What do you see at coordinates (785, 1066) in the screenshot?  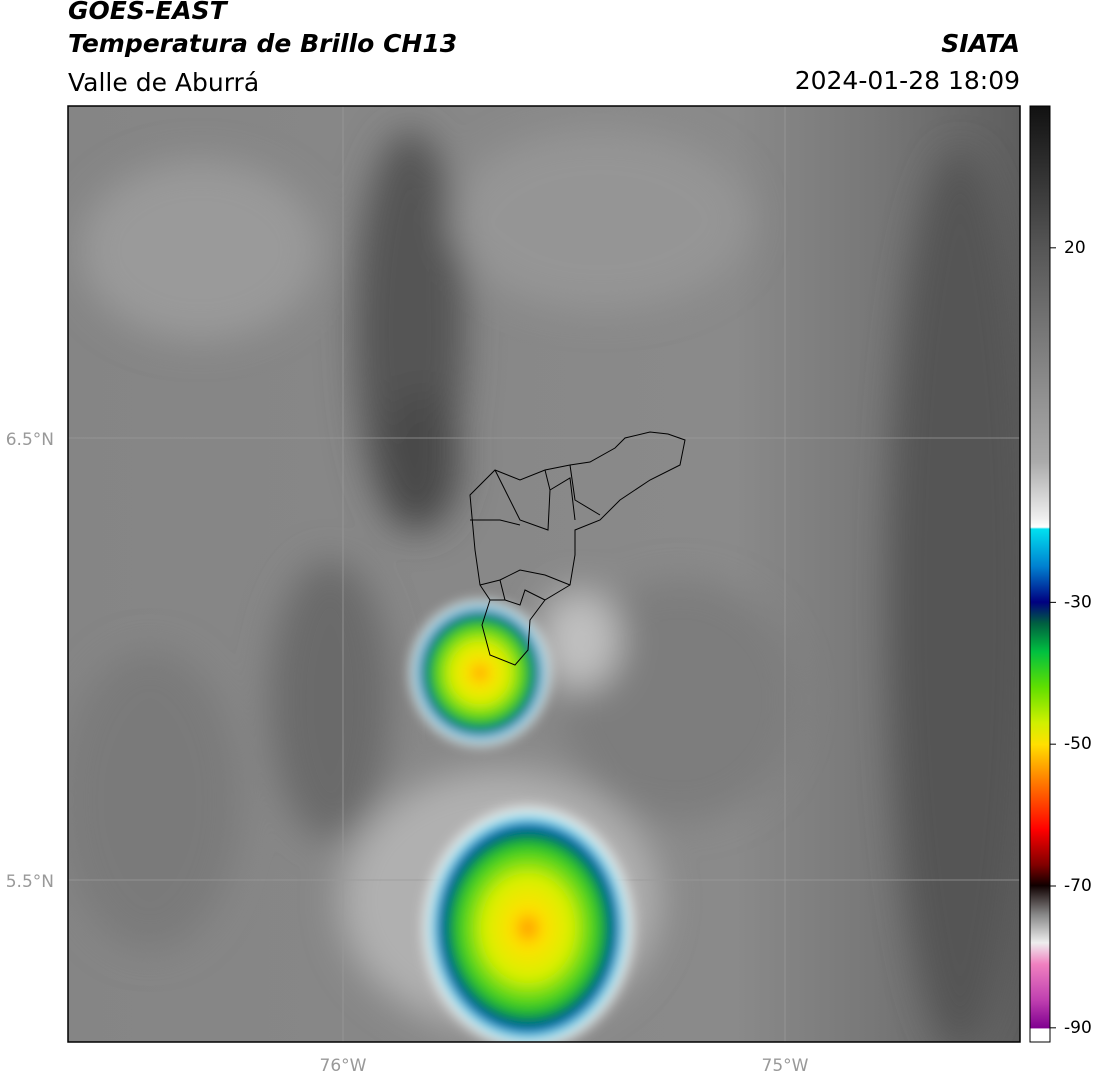 I see `lon-label: 75°W` at bounding box center [785, 1066].